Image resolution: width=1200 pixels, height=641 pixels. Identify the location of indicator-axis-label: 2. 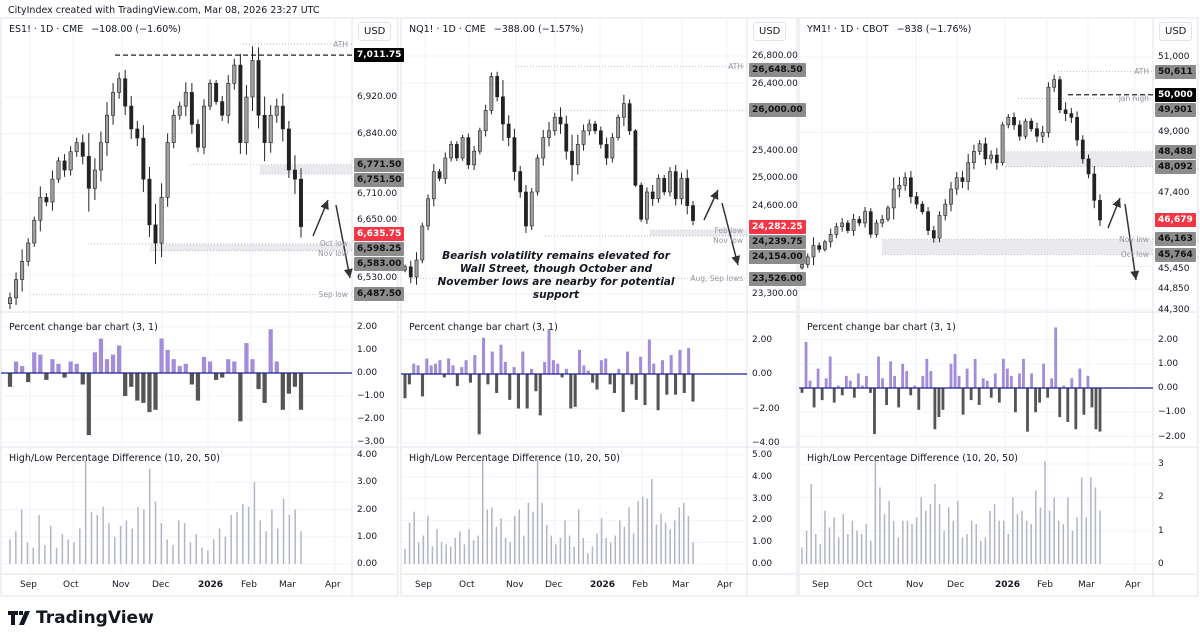
(1161, 497).